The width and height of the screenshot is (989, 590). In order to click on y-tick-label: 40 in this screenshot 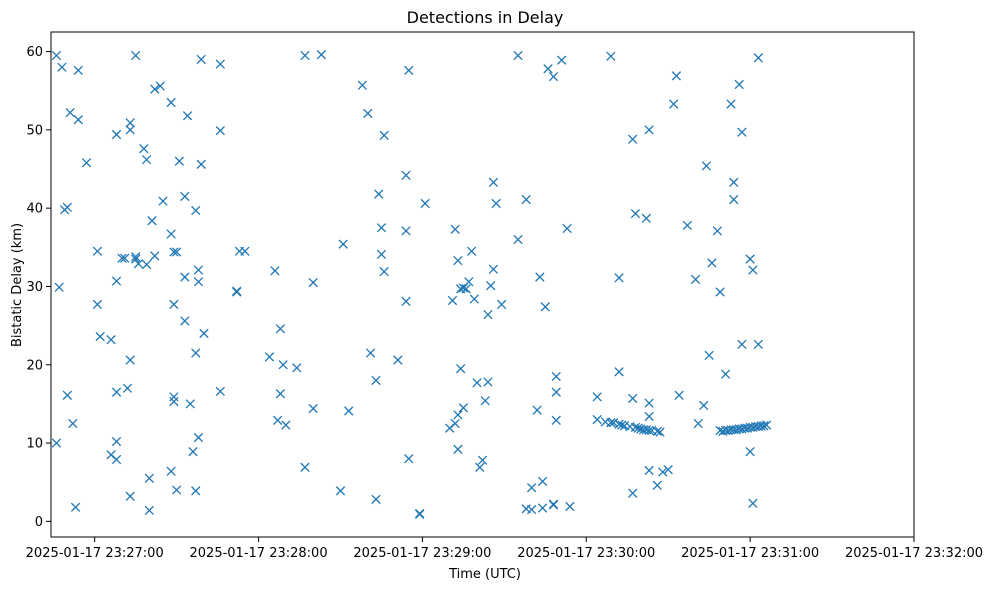, I will do `click(34, 209)`.